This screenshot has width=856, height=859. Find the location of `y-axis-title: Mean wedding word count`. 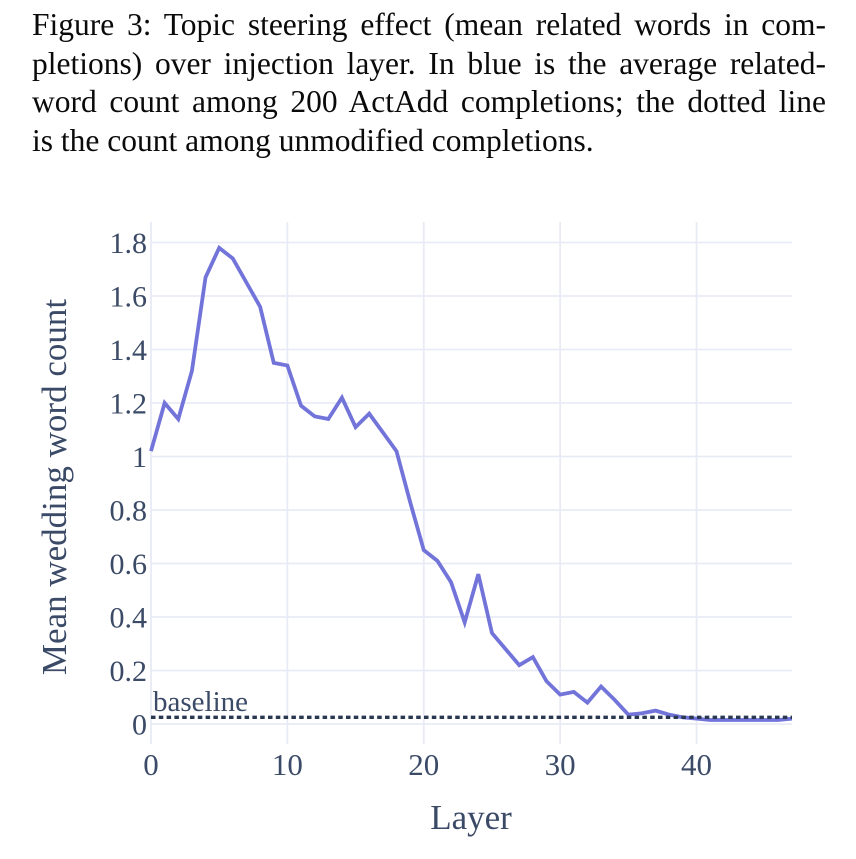

y-axis-title: Mean wedding word count is located at coordinates (54, 487).